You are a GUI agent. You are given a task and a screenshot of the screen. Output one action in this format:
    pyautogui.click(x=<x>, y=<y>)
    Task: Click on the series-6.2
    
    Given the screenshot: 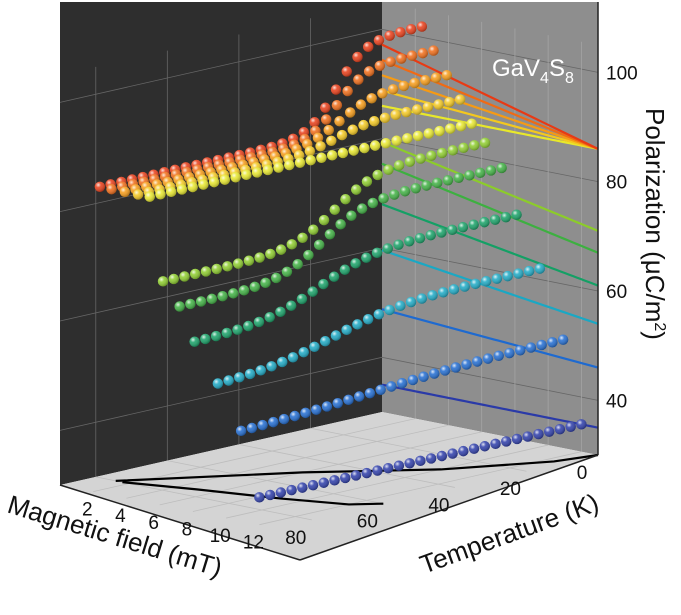 What is the action you would take?
    pyautogui.click(x=324, y=212)
    